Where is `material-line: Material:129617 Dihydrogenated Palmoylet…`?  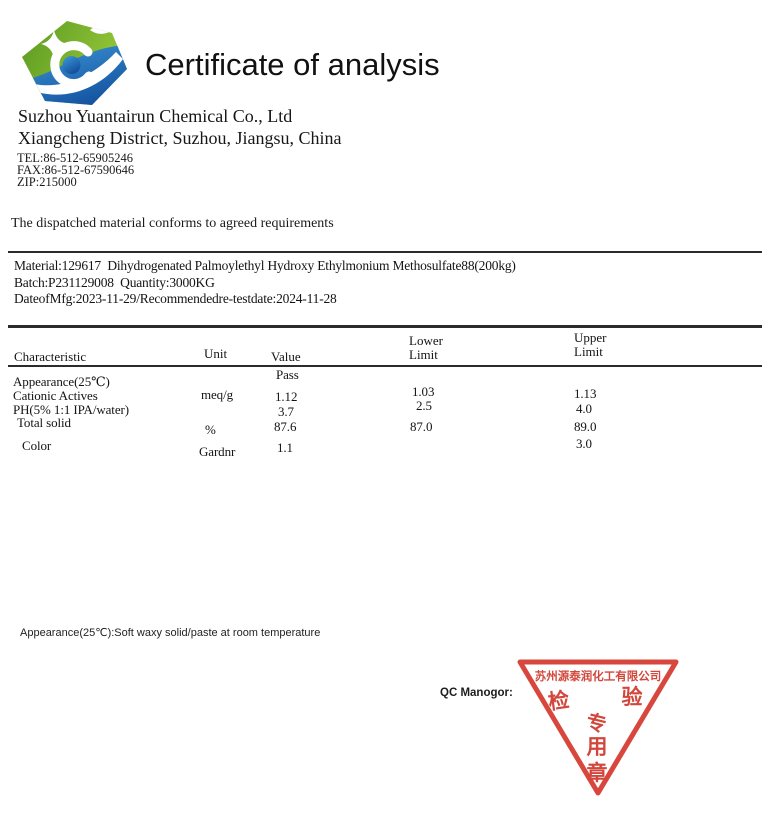 material-line: Material:129617 Dihydrogenated Palmoylet… is located at coordinates (265, 265).